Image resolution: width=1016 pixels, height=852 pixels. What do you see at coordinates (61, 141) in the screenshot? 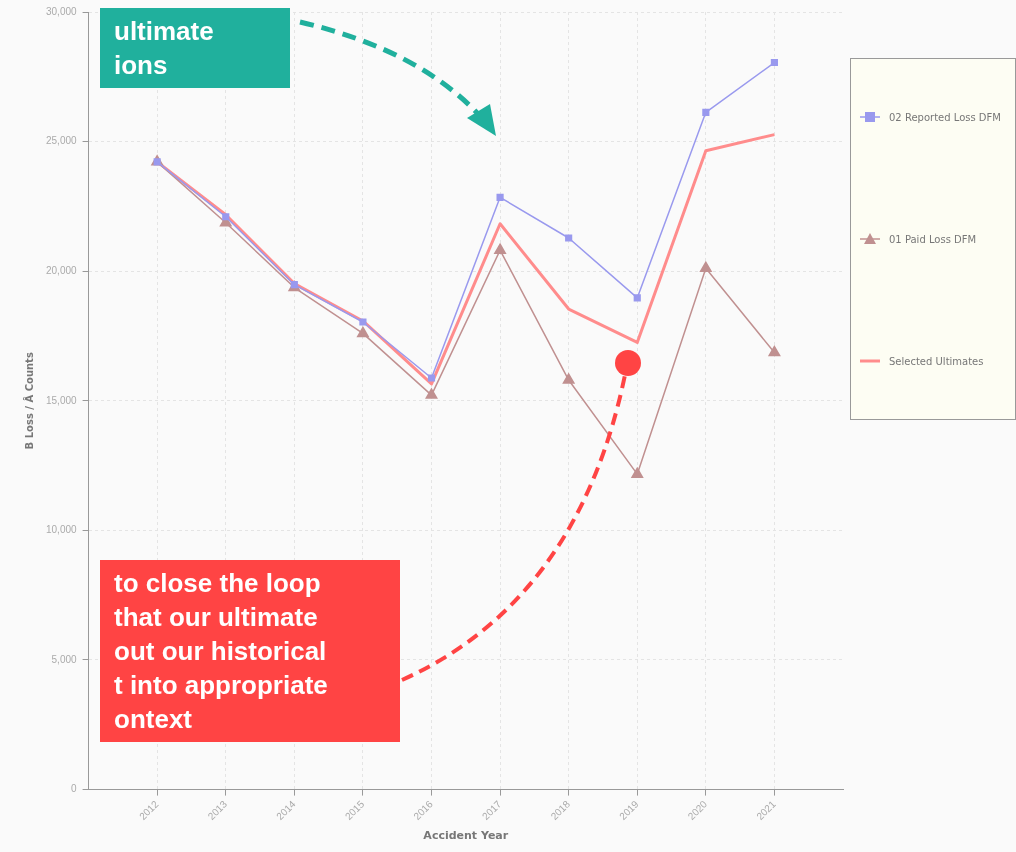
I see `y-tick-label: 25,000` at bounding box center [61, 141].